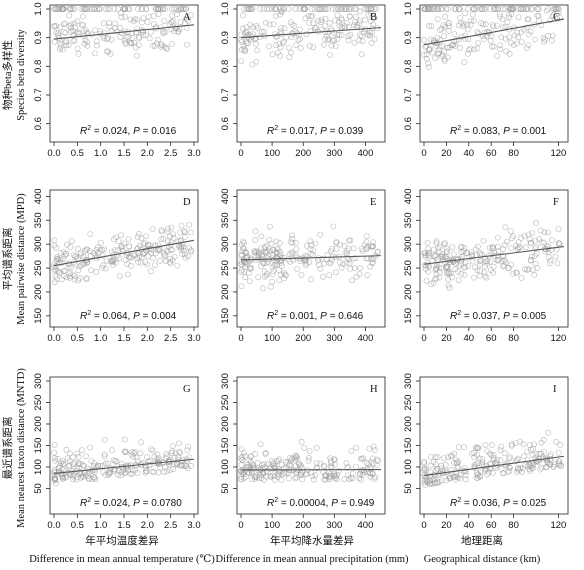 The height and width of the screenshot is (570, 584). Describe the element at coordinates (408, 66) in the screenshot. I see `y-tick-label: 0.8` at that location.